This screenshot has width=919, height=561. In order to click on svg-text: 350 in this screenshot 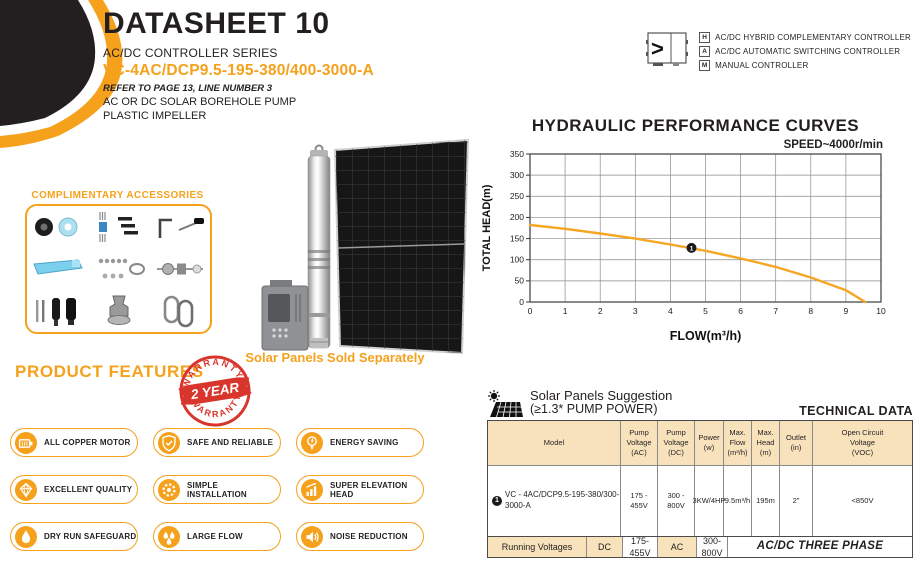, I will do `click(517, 155)`.